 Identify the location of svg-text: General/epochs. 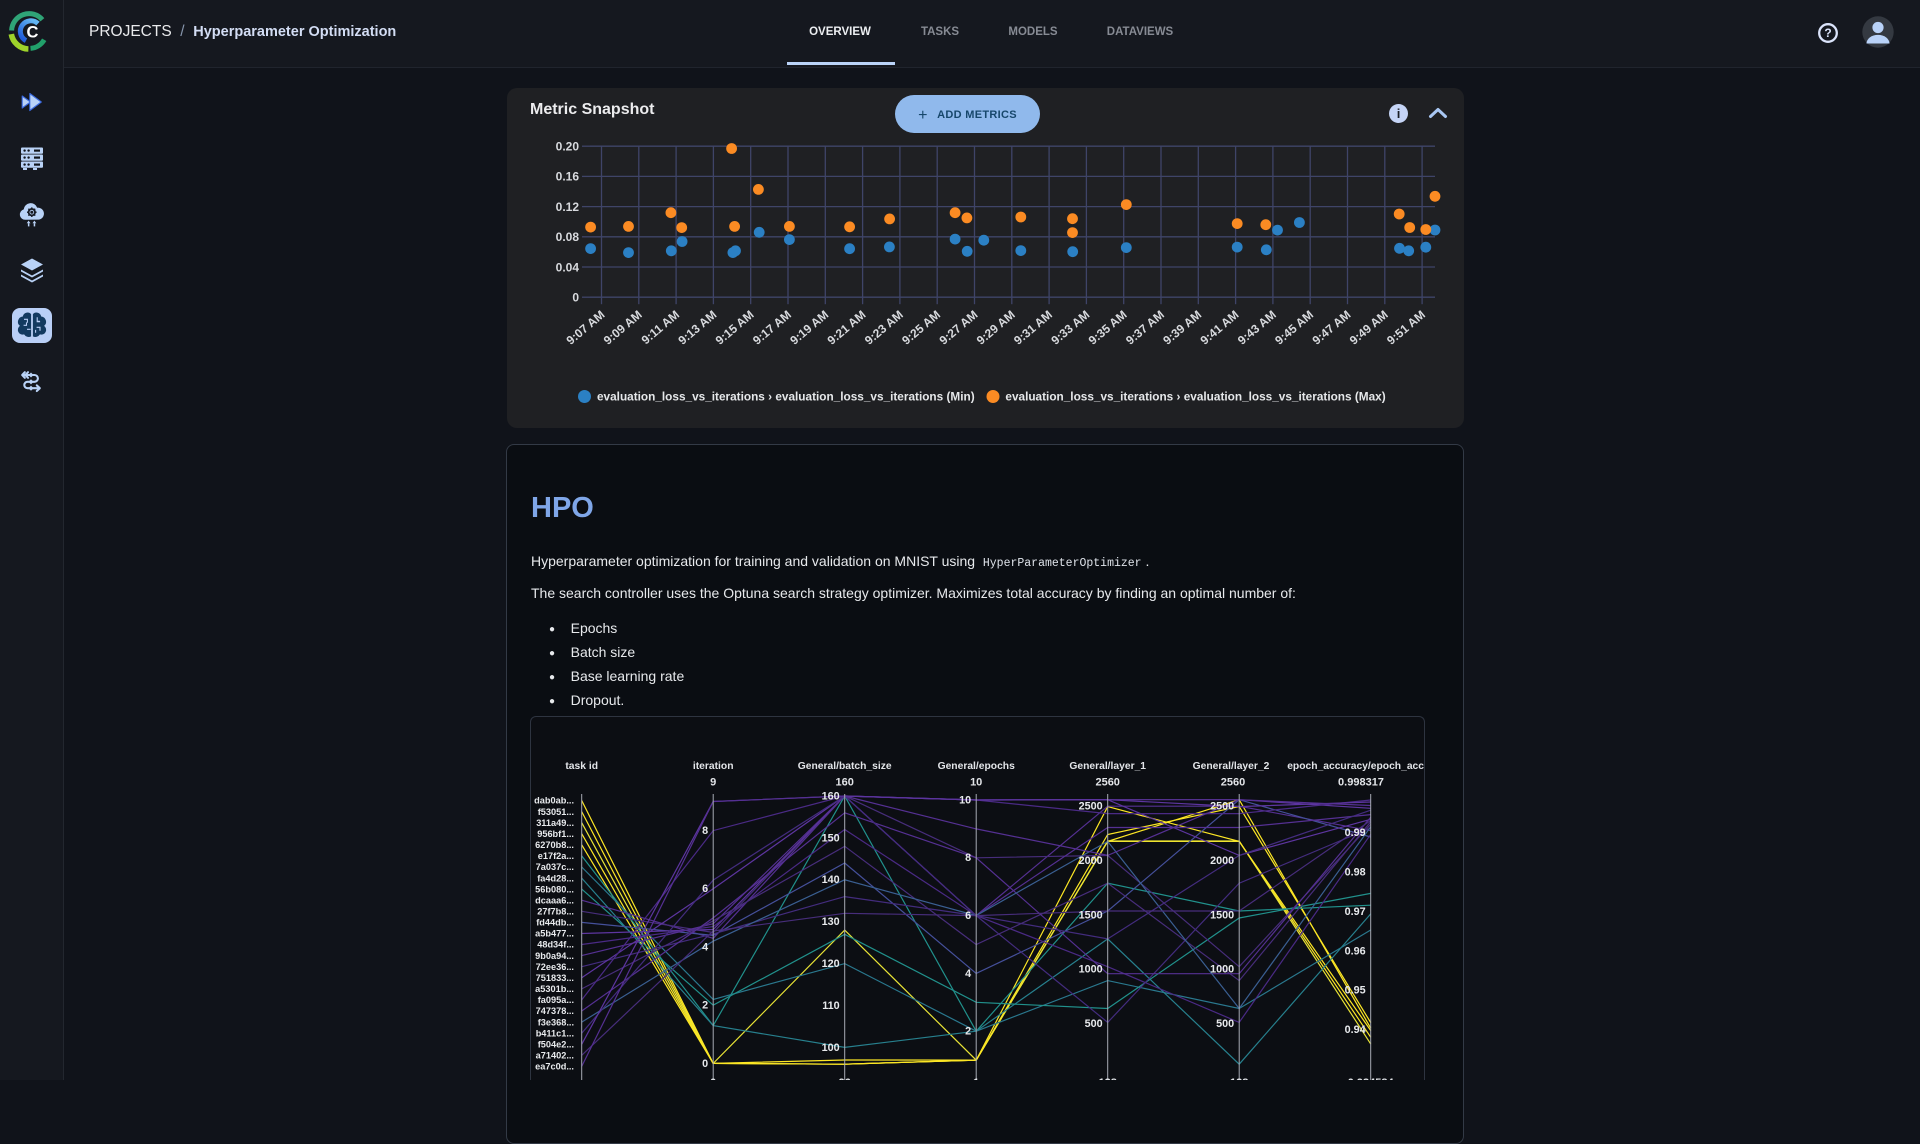
(977, 766).